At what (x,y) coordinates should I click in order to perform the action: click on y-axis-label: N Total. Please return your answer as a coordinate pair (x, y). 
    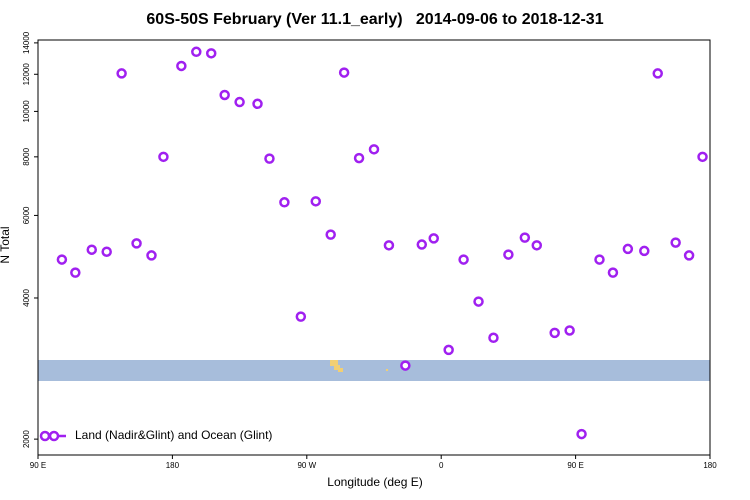
    Looking at the image, I should click on (6, 244).